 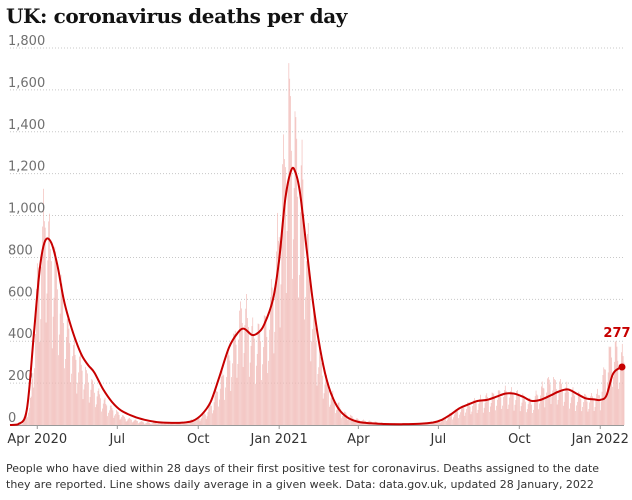 What do you see at coordinates (279, 439) in the screenshot?
I see `x-tick-label: Jan 2021` at bounding box center [279, 439].